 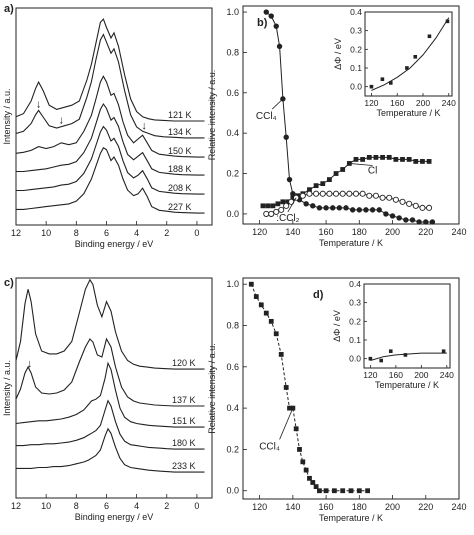 What do you see at coordinates (407, 326) in the screenshot?
I see `inset-frame` at bounding box center [407, 326].